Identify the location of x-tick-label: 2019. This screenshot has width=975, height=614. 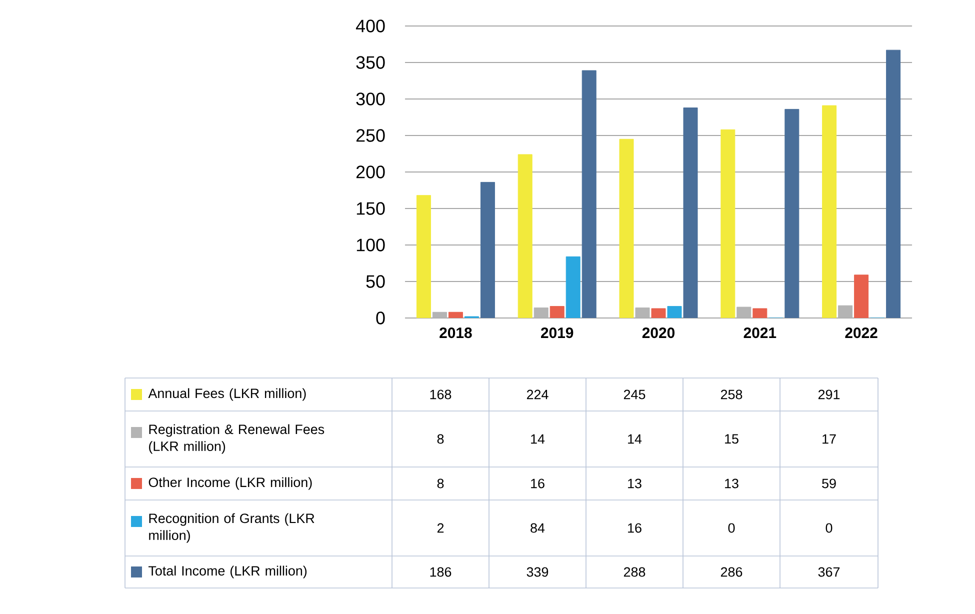
(557, 333).